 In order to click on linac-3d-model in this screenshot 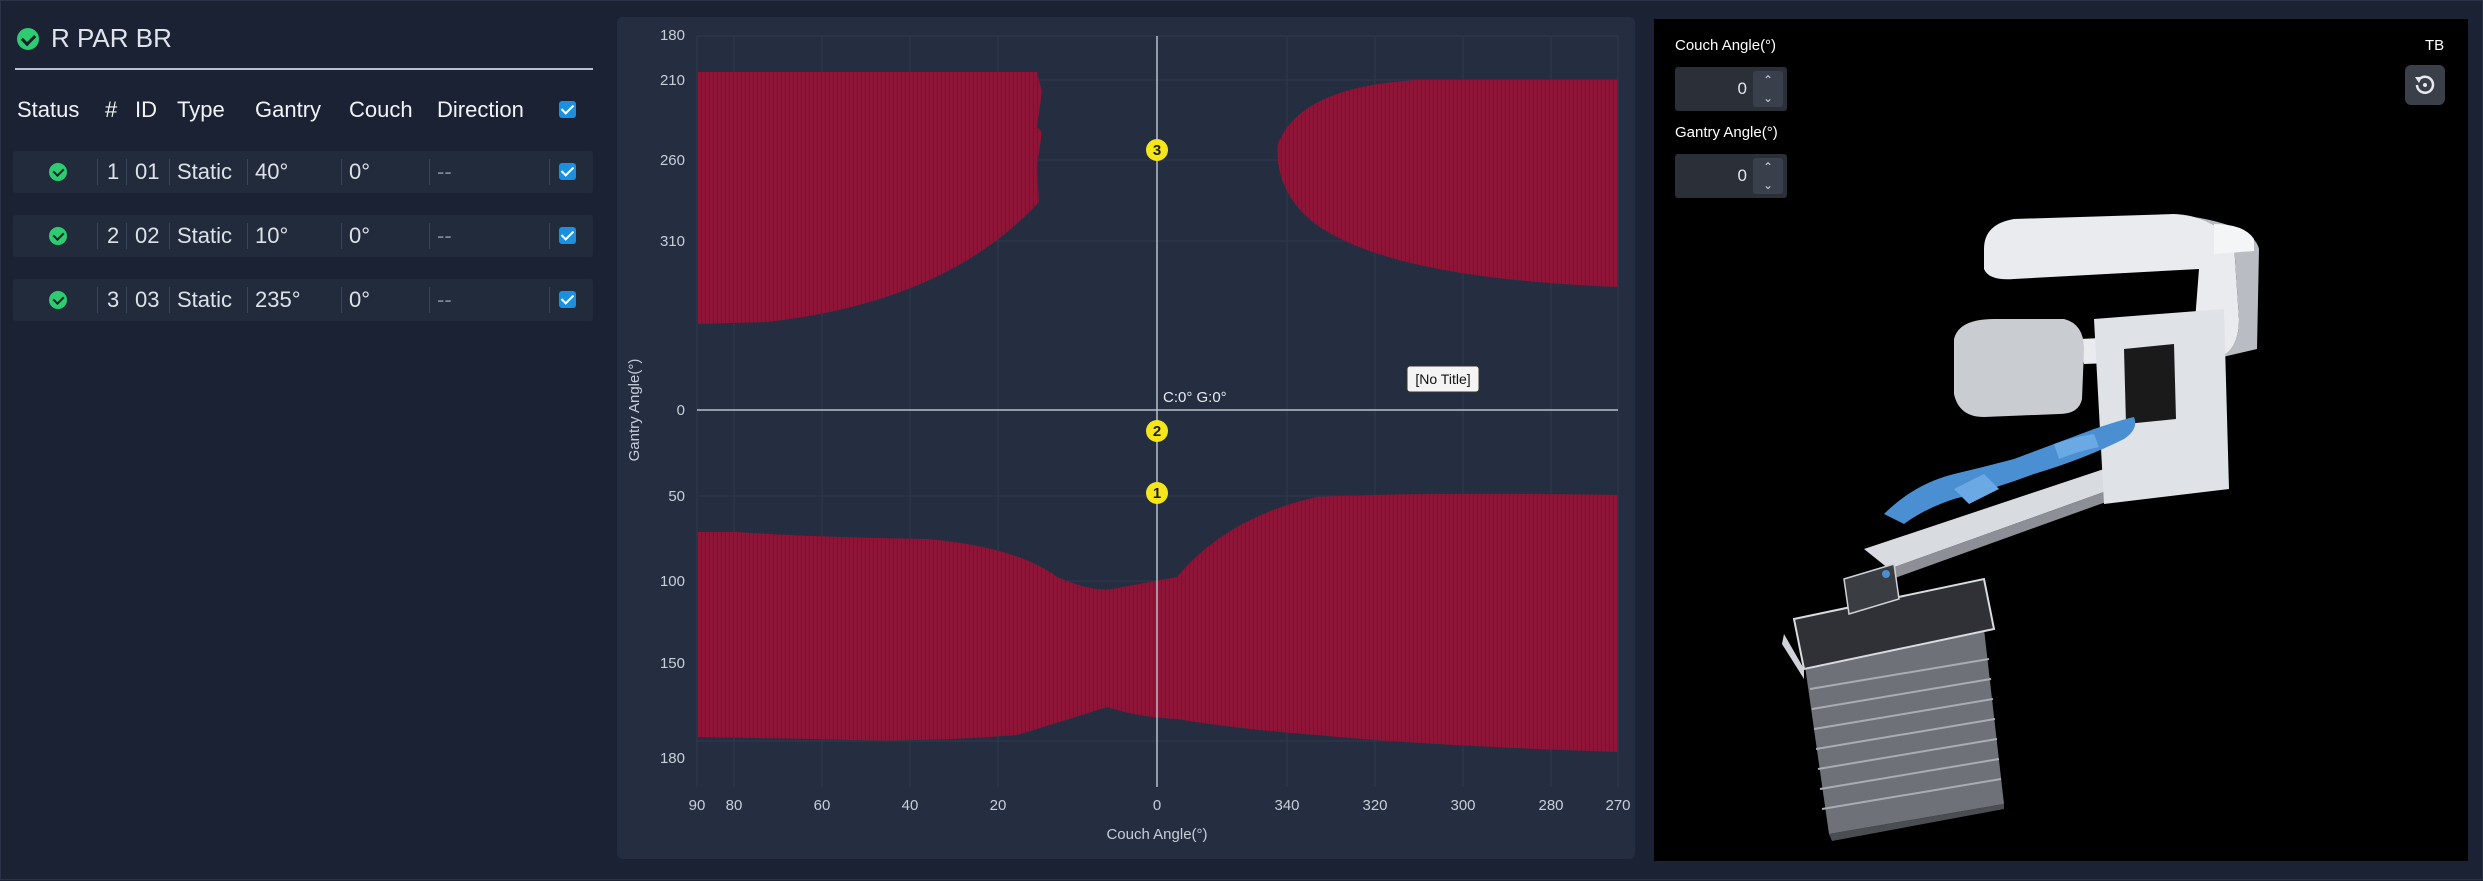, I will do `click(2020, 527)`.